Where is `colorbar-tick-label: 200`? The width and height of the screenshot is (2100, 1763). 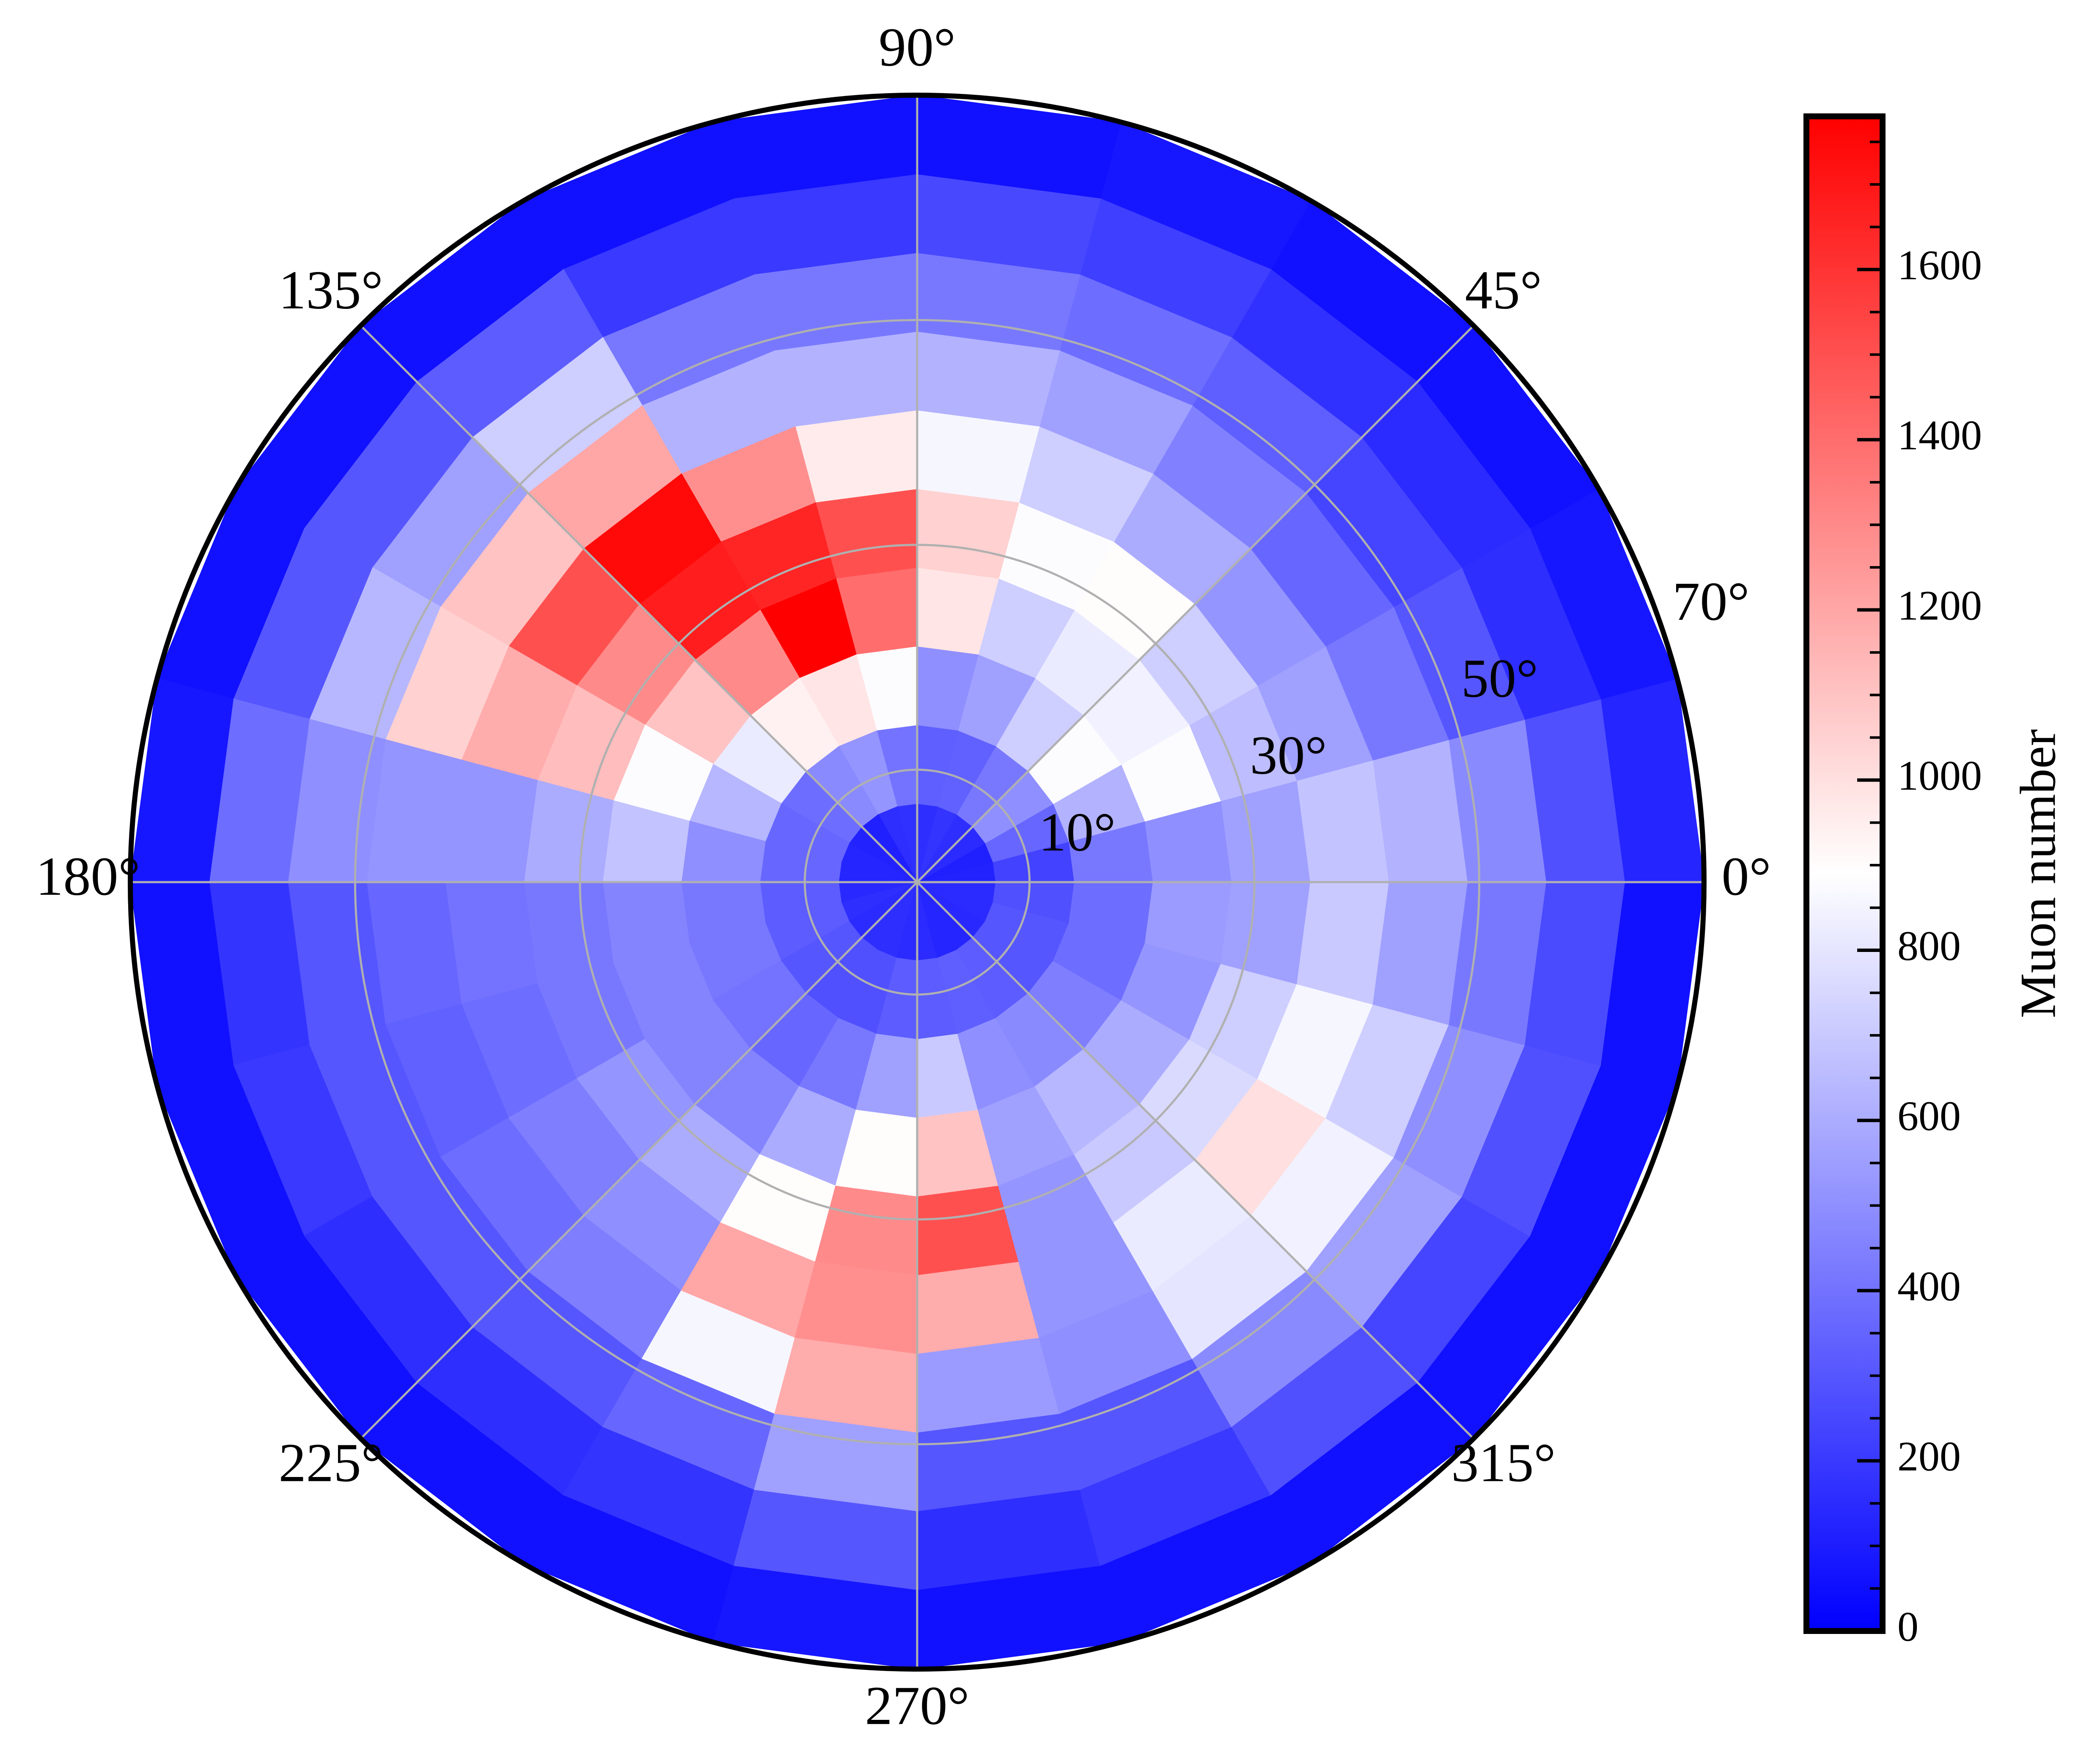
colorbar-tick-label: 200 is located at coordinates (1929, 1456).